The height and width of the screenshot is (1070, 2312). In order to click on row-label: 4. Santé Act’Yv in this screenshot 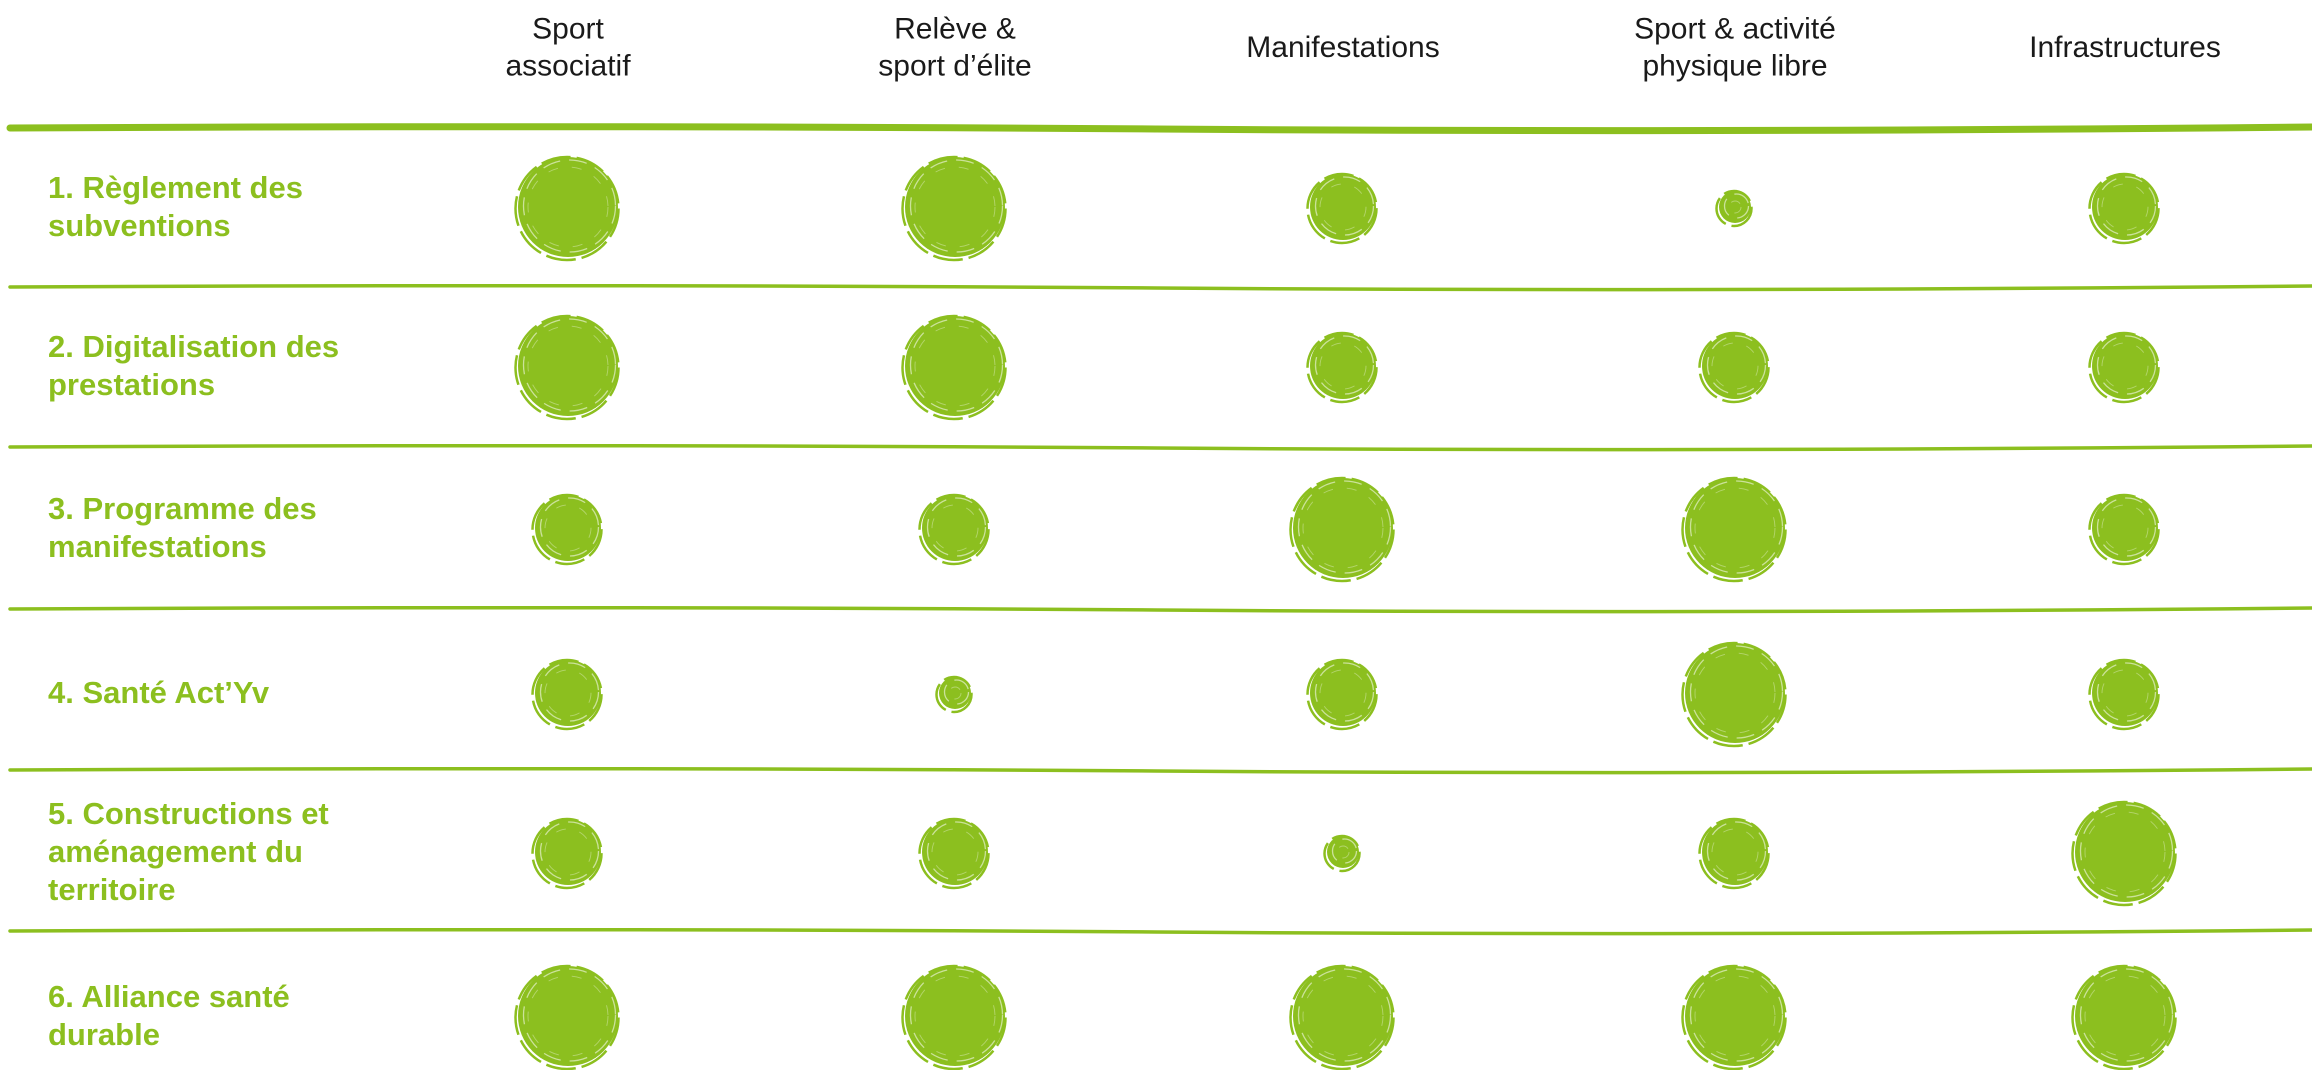, I will do `click(159, 692)`.